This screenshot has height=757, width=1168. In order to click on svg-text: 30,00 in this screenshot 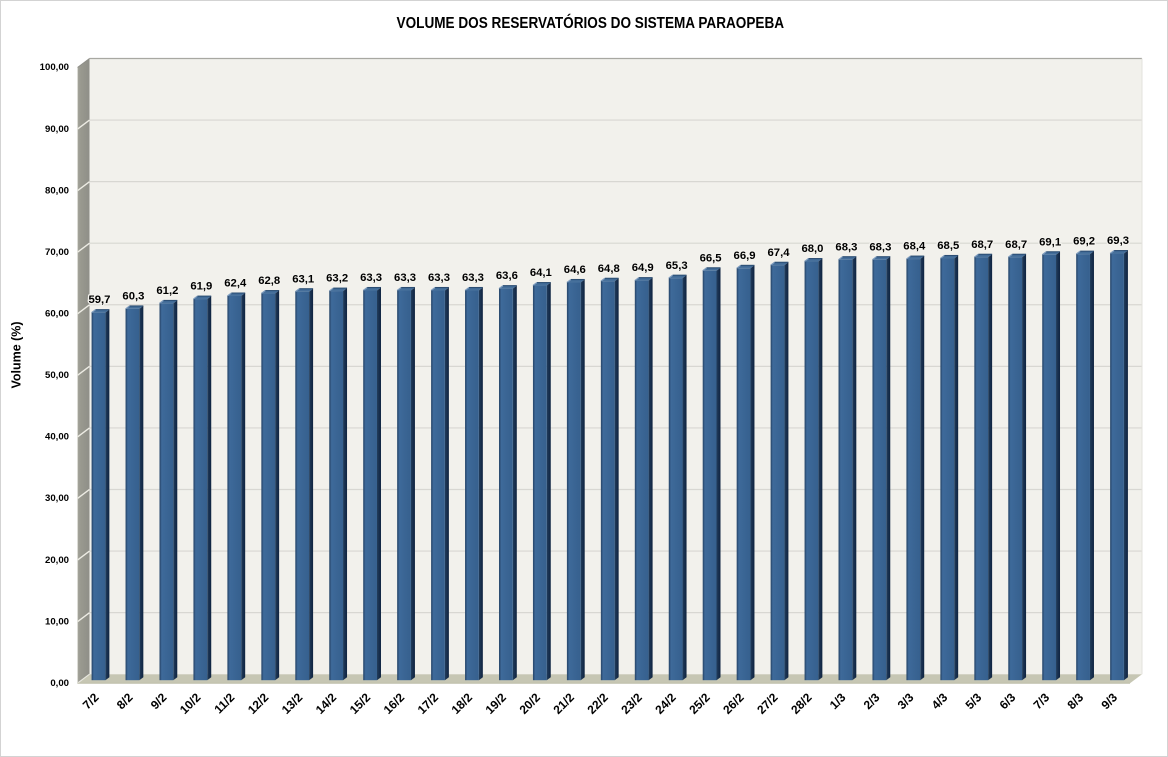, I will do `click(57, 498)`.